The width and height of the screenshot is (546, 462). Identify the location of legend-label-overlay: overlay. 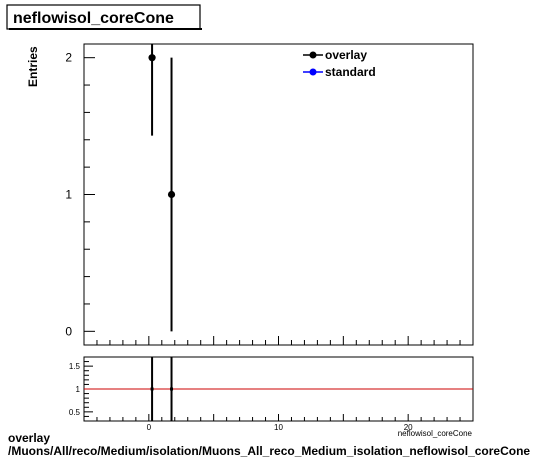
(346, 55).